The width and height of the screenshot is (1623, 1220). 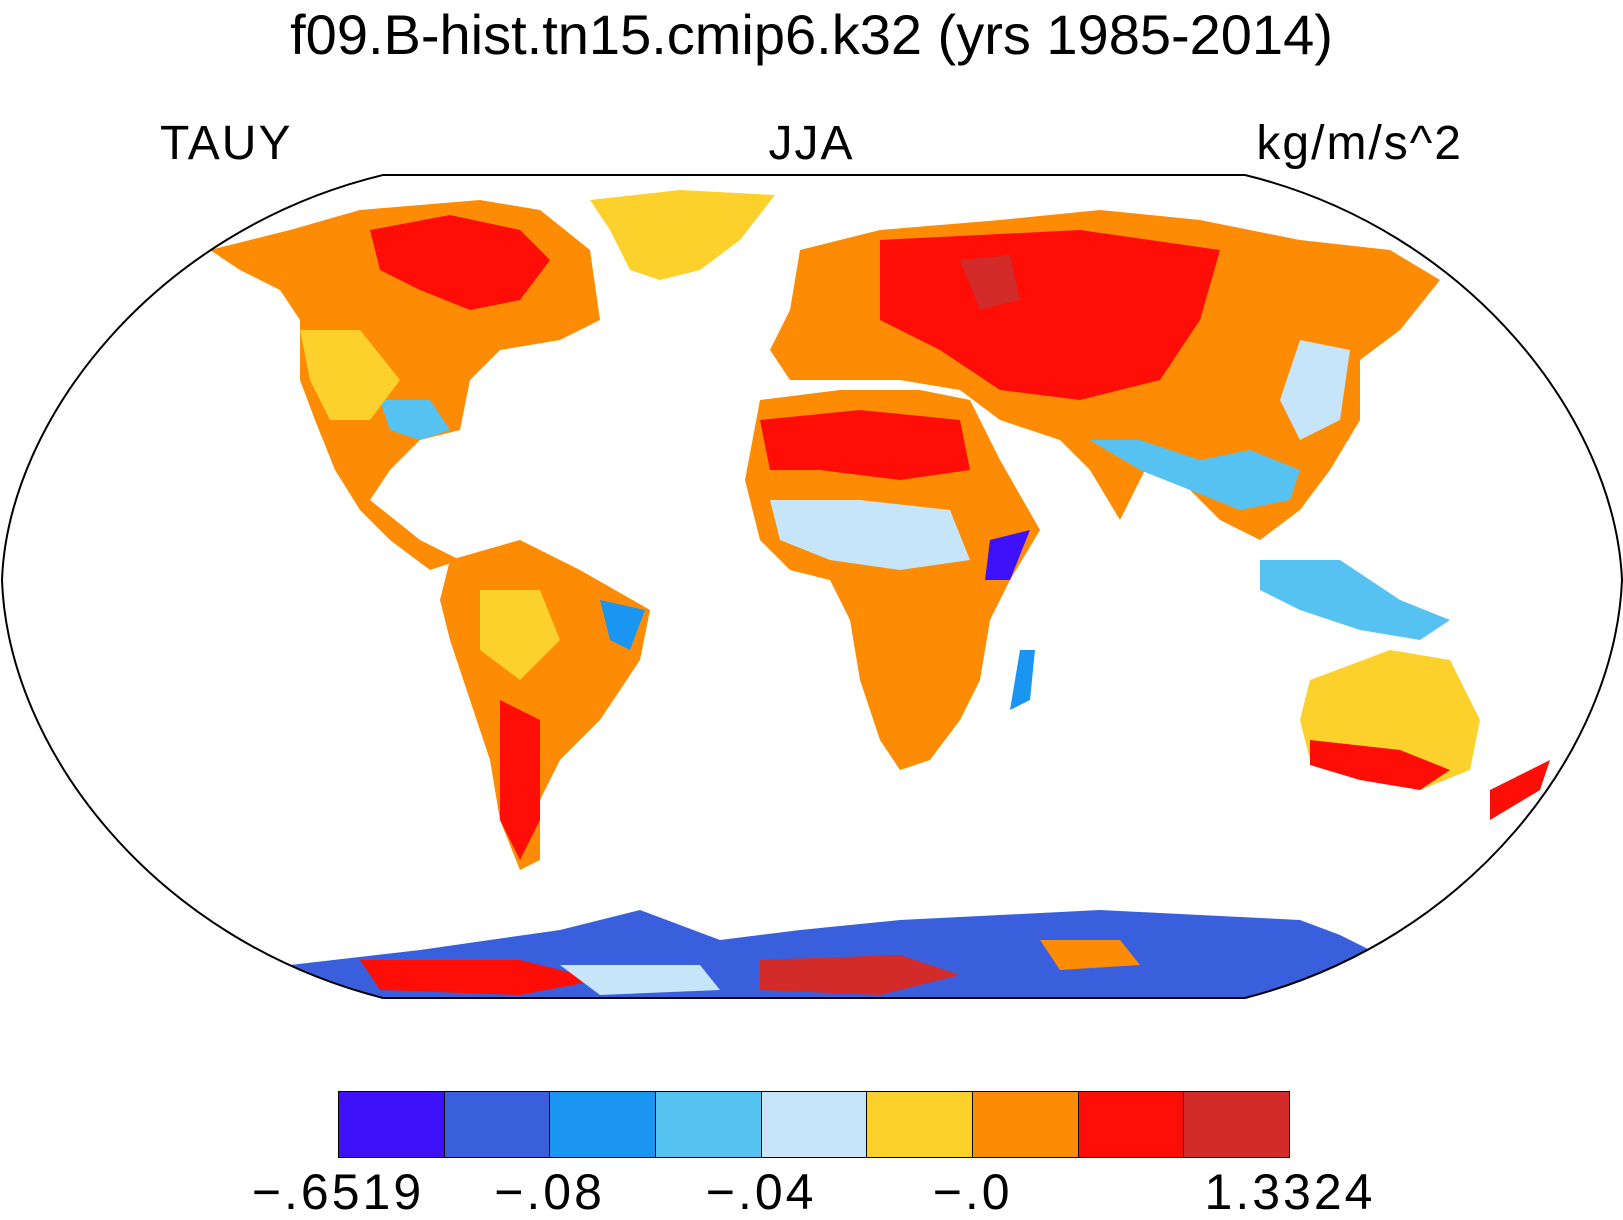 I want to click on antarctica-lightblue, so click(x=640, y=980).